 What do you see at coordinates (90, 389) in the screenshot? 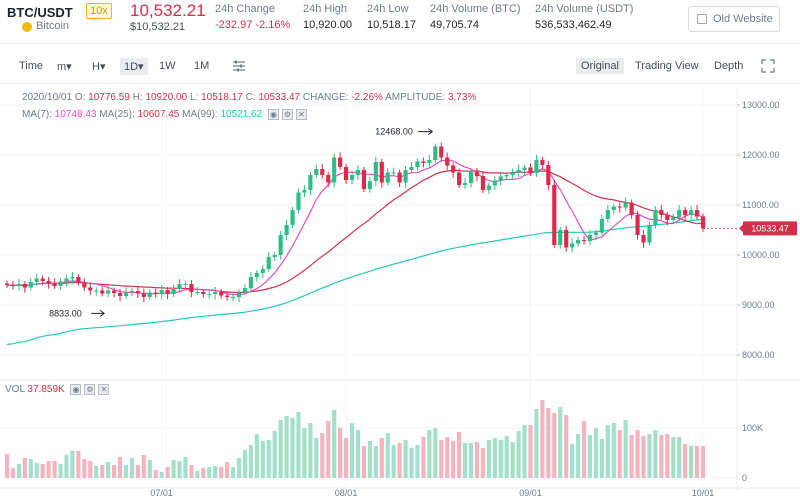
I see `vol-settings-icon: ⚙` at bounding box center [90, 389].